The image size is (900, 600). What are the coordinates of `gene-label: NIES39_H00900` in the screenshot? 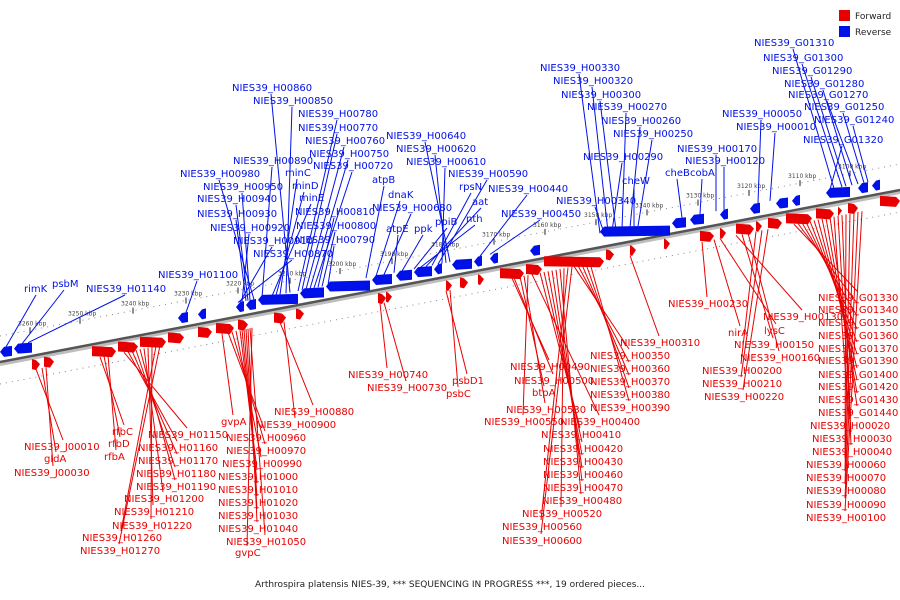 It's located at (296, 425).